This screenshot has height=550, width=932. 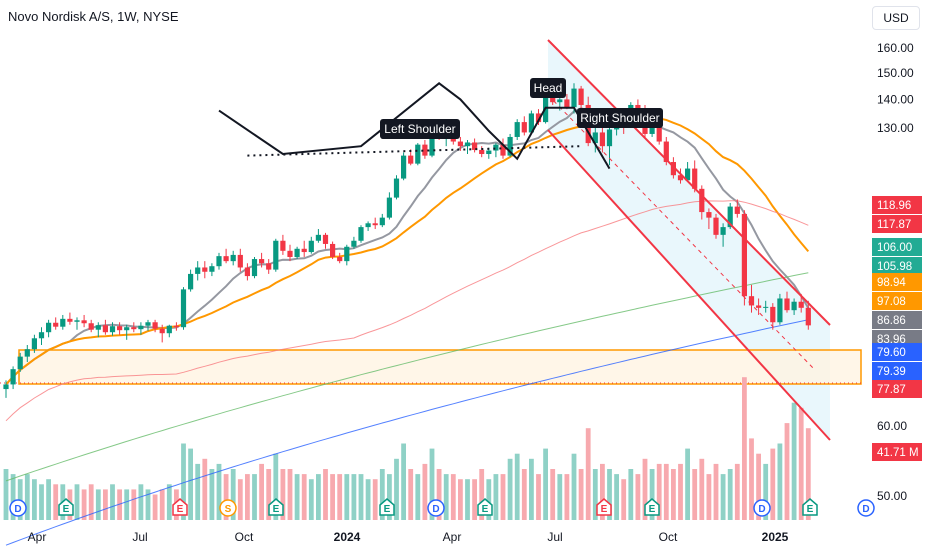 I want to click on split-event-marker: S, so click(x=228, y=508).